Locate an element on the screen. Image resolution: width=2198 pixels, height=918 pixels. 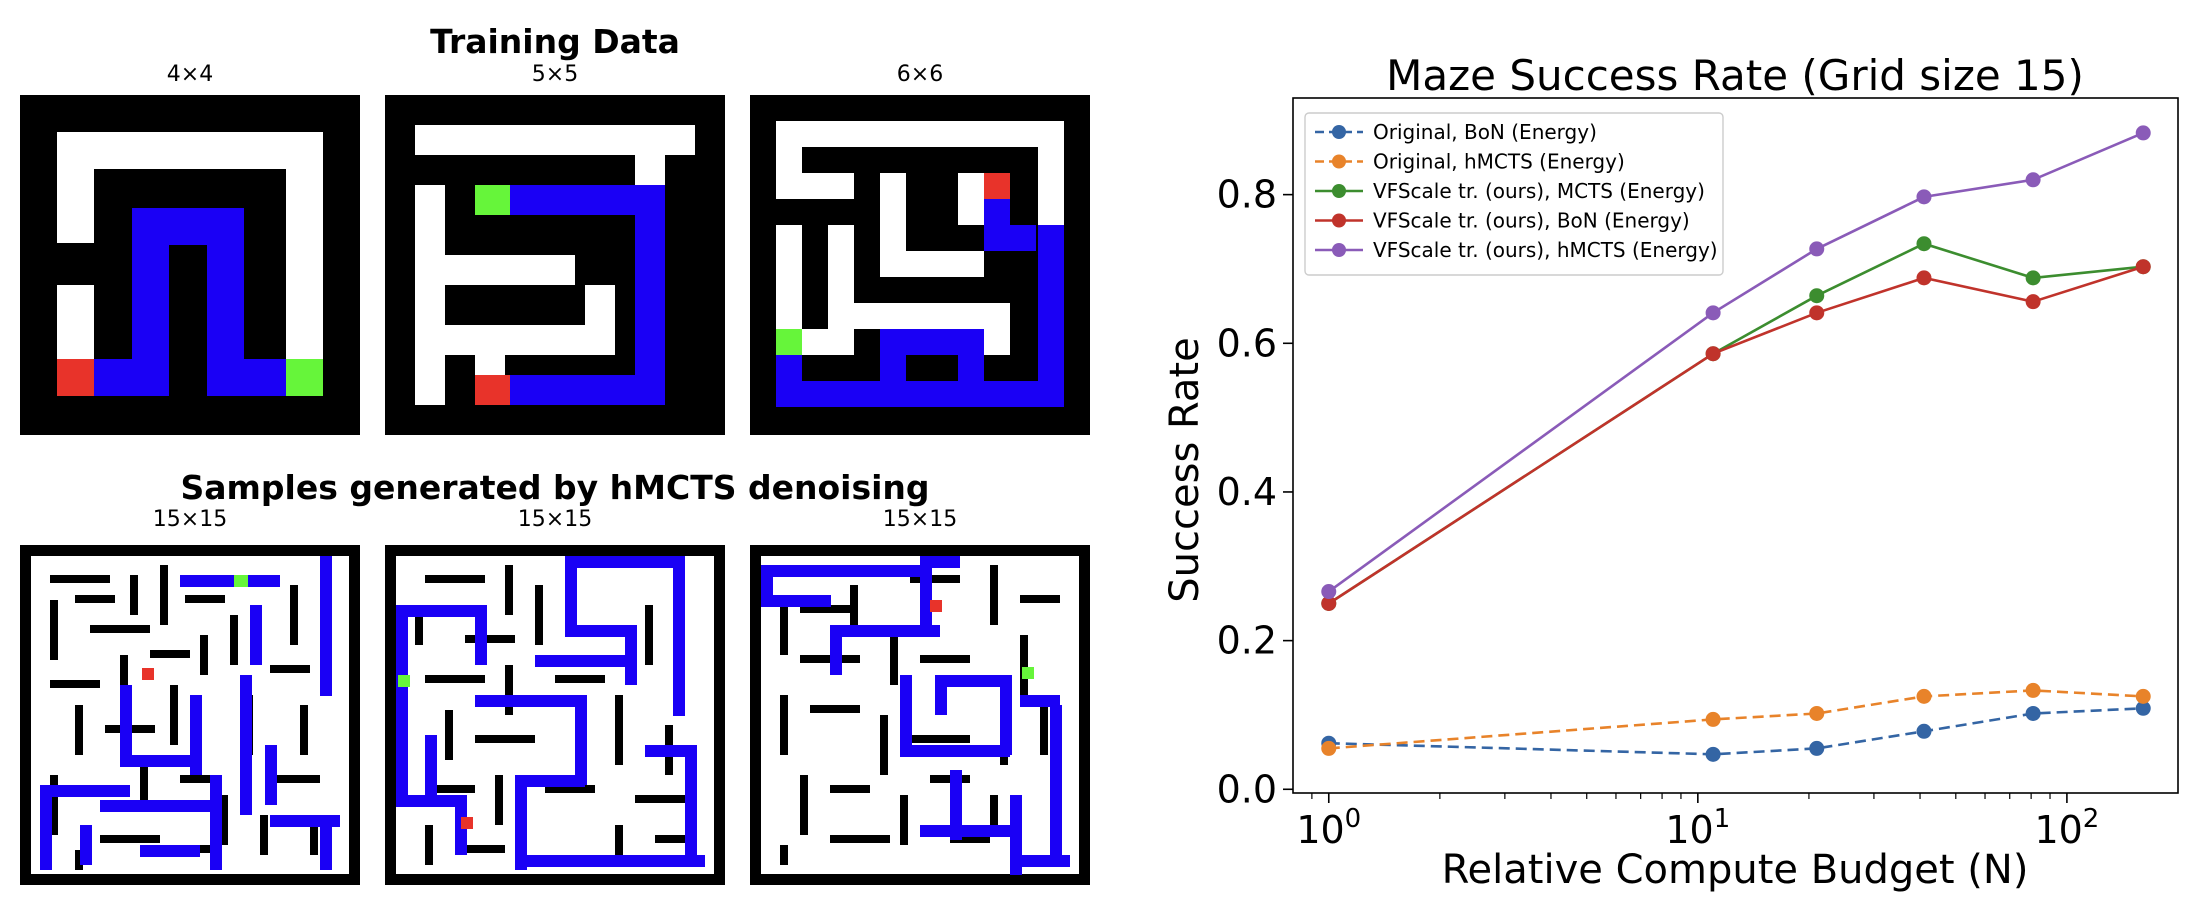
y-axis-label: Success Rate is located at coordinates (1185, 469).